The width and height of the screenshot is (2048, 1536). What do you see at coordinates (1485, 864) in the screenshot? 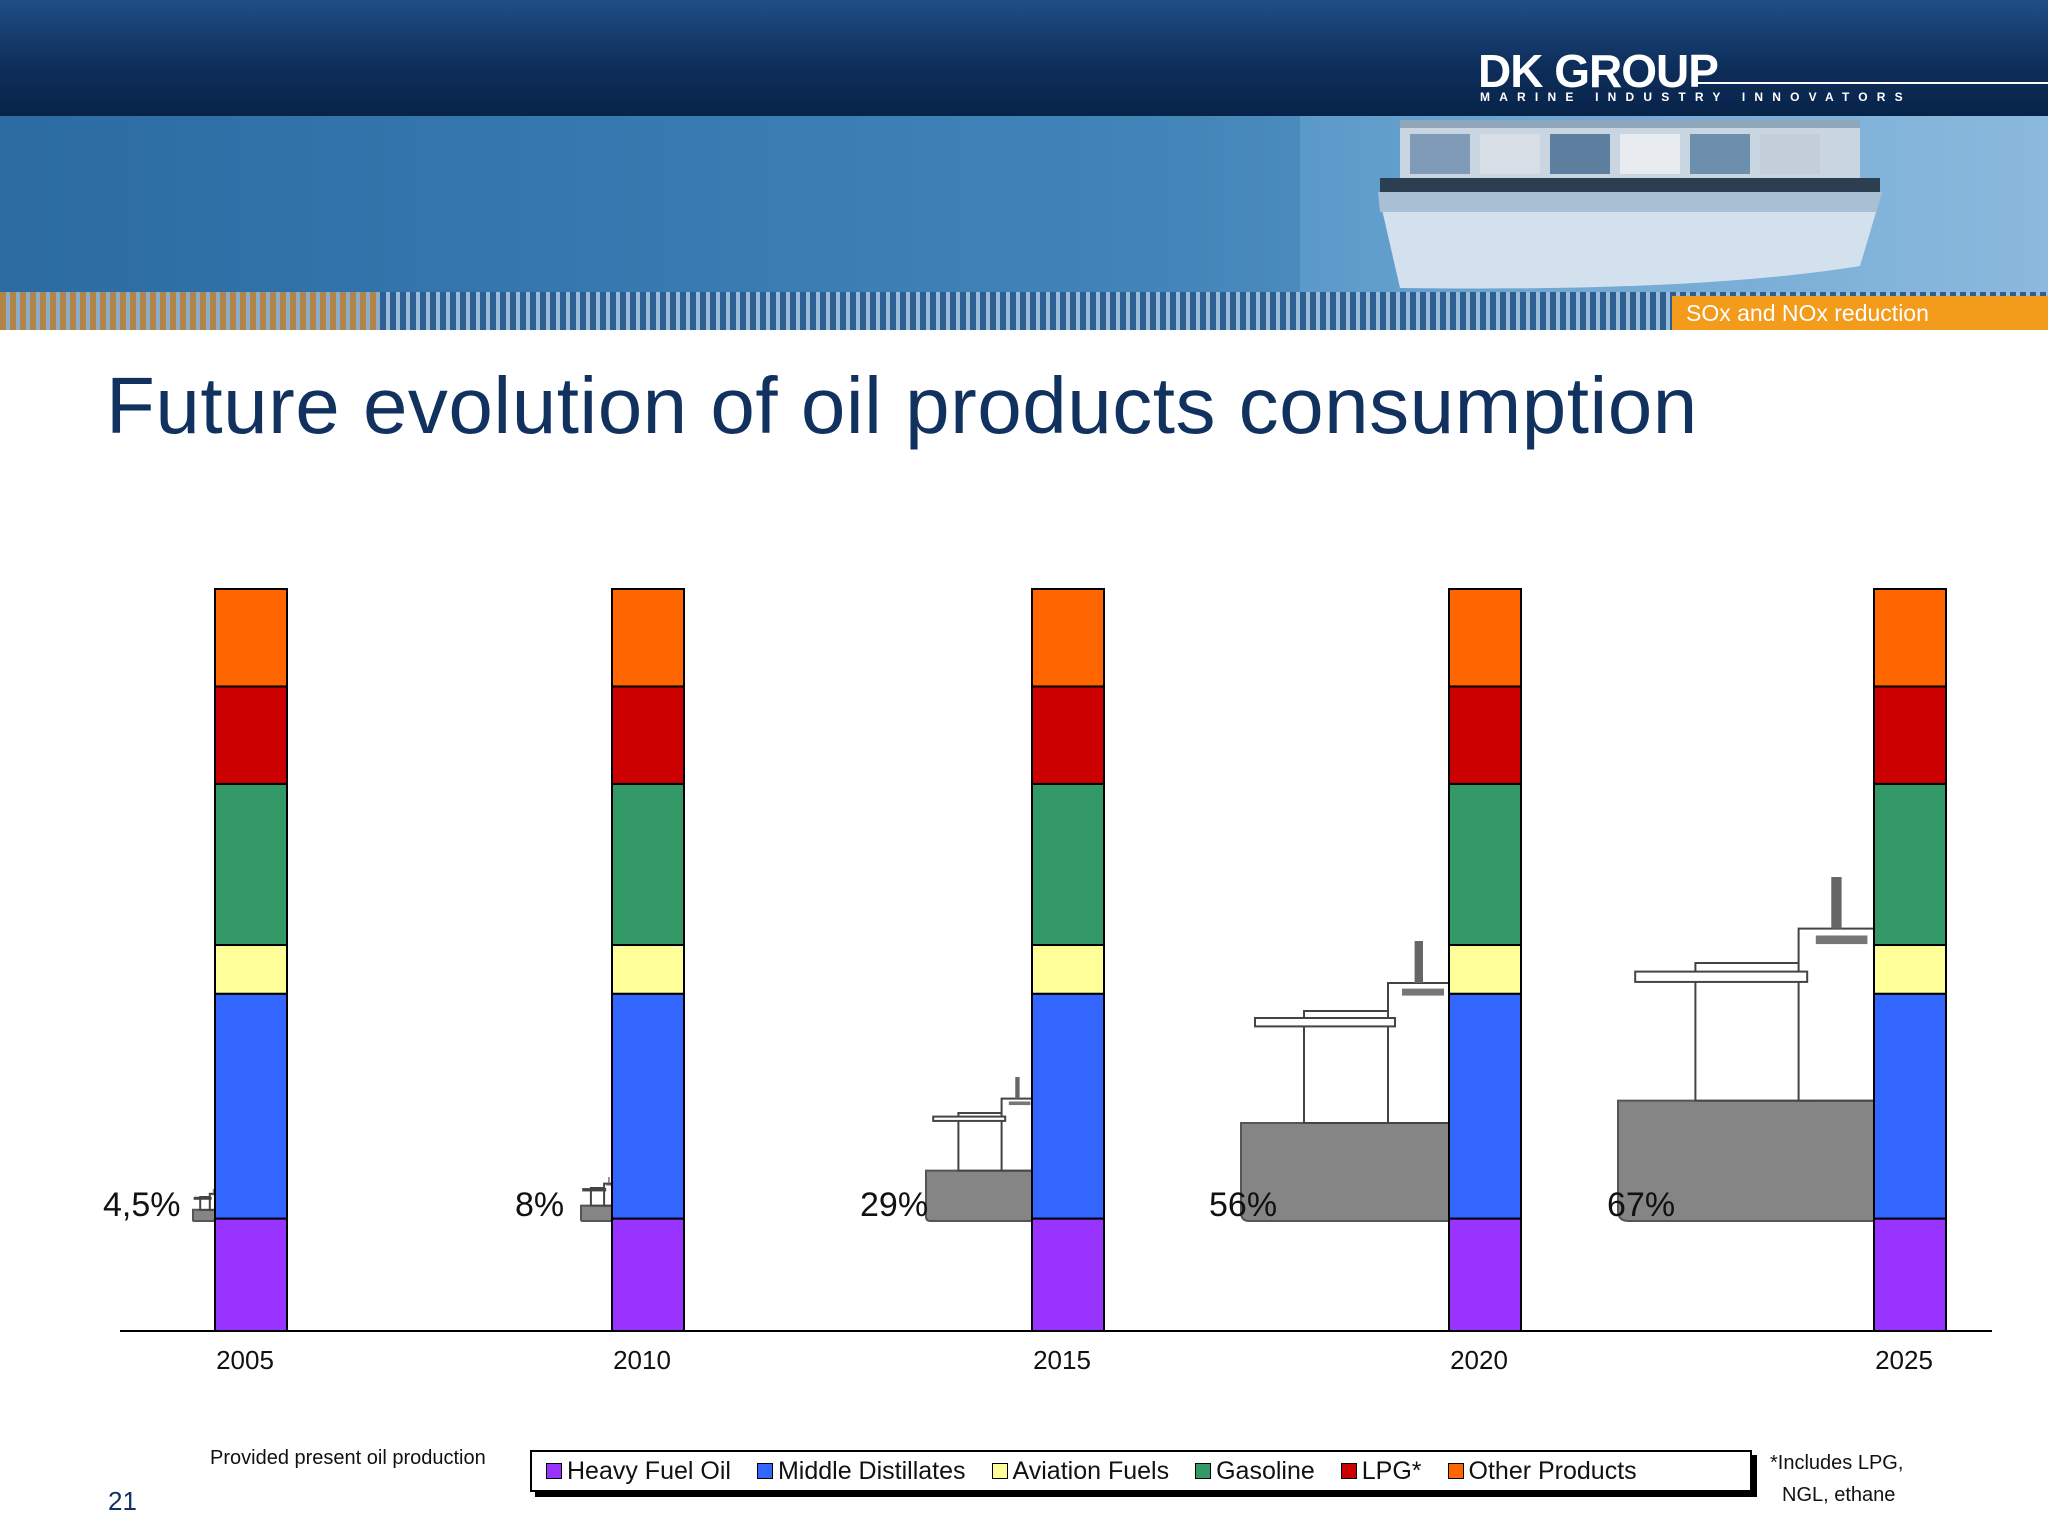
I see `bar-segment-2020-gasoline` at bounding box center [1485, 864].